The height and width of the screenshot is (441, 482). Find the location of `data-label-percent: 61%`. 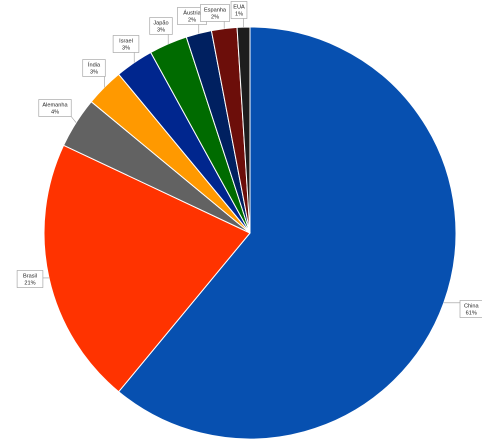

data-label-percent: 61% is located at coordinates (471, 314).